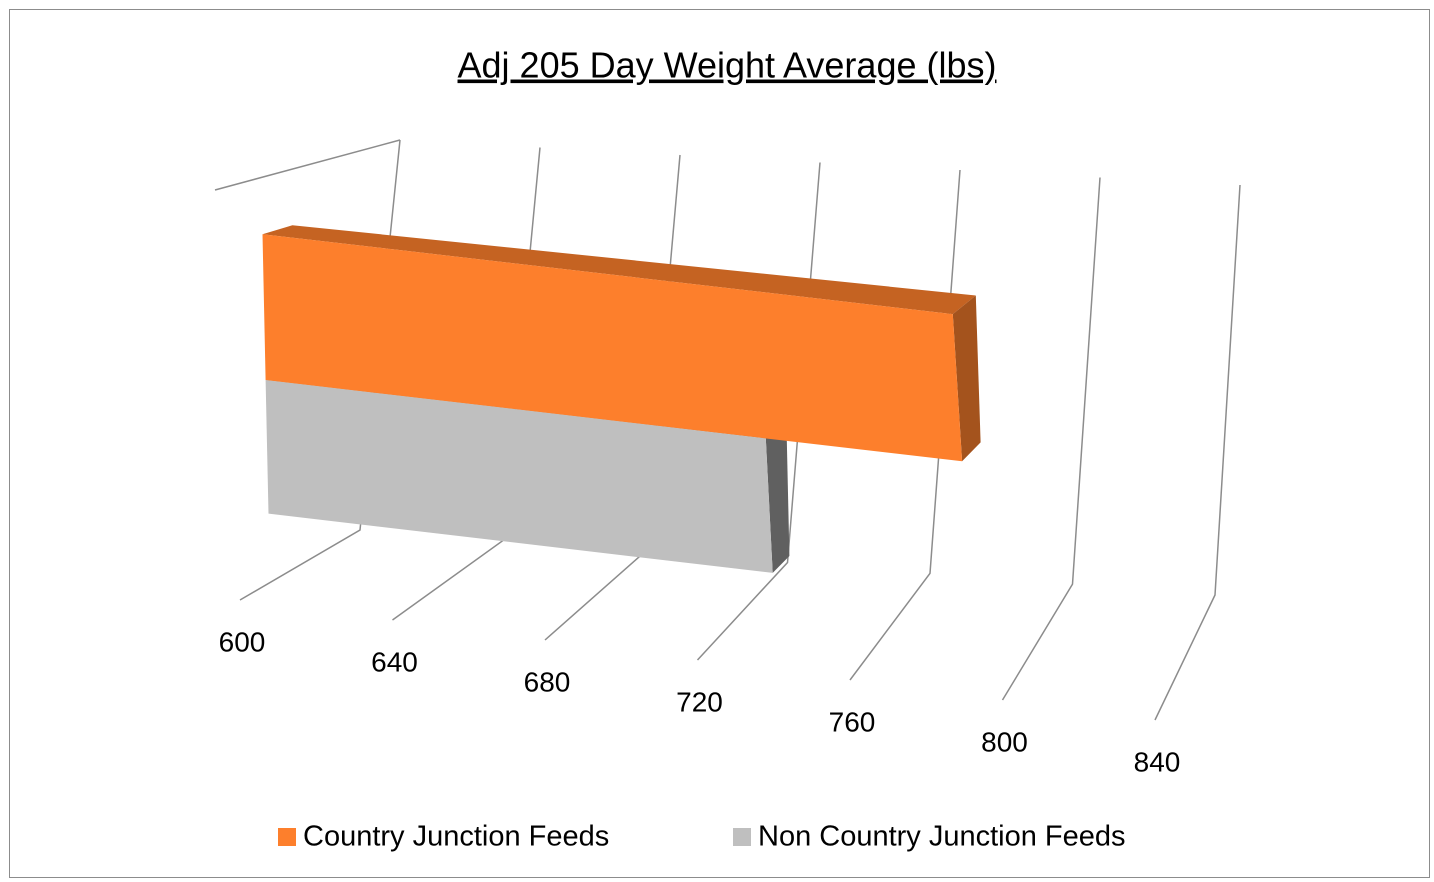  I want to click on x-tick-label: 760, so click(852, 721).